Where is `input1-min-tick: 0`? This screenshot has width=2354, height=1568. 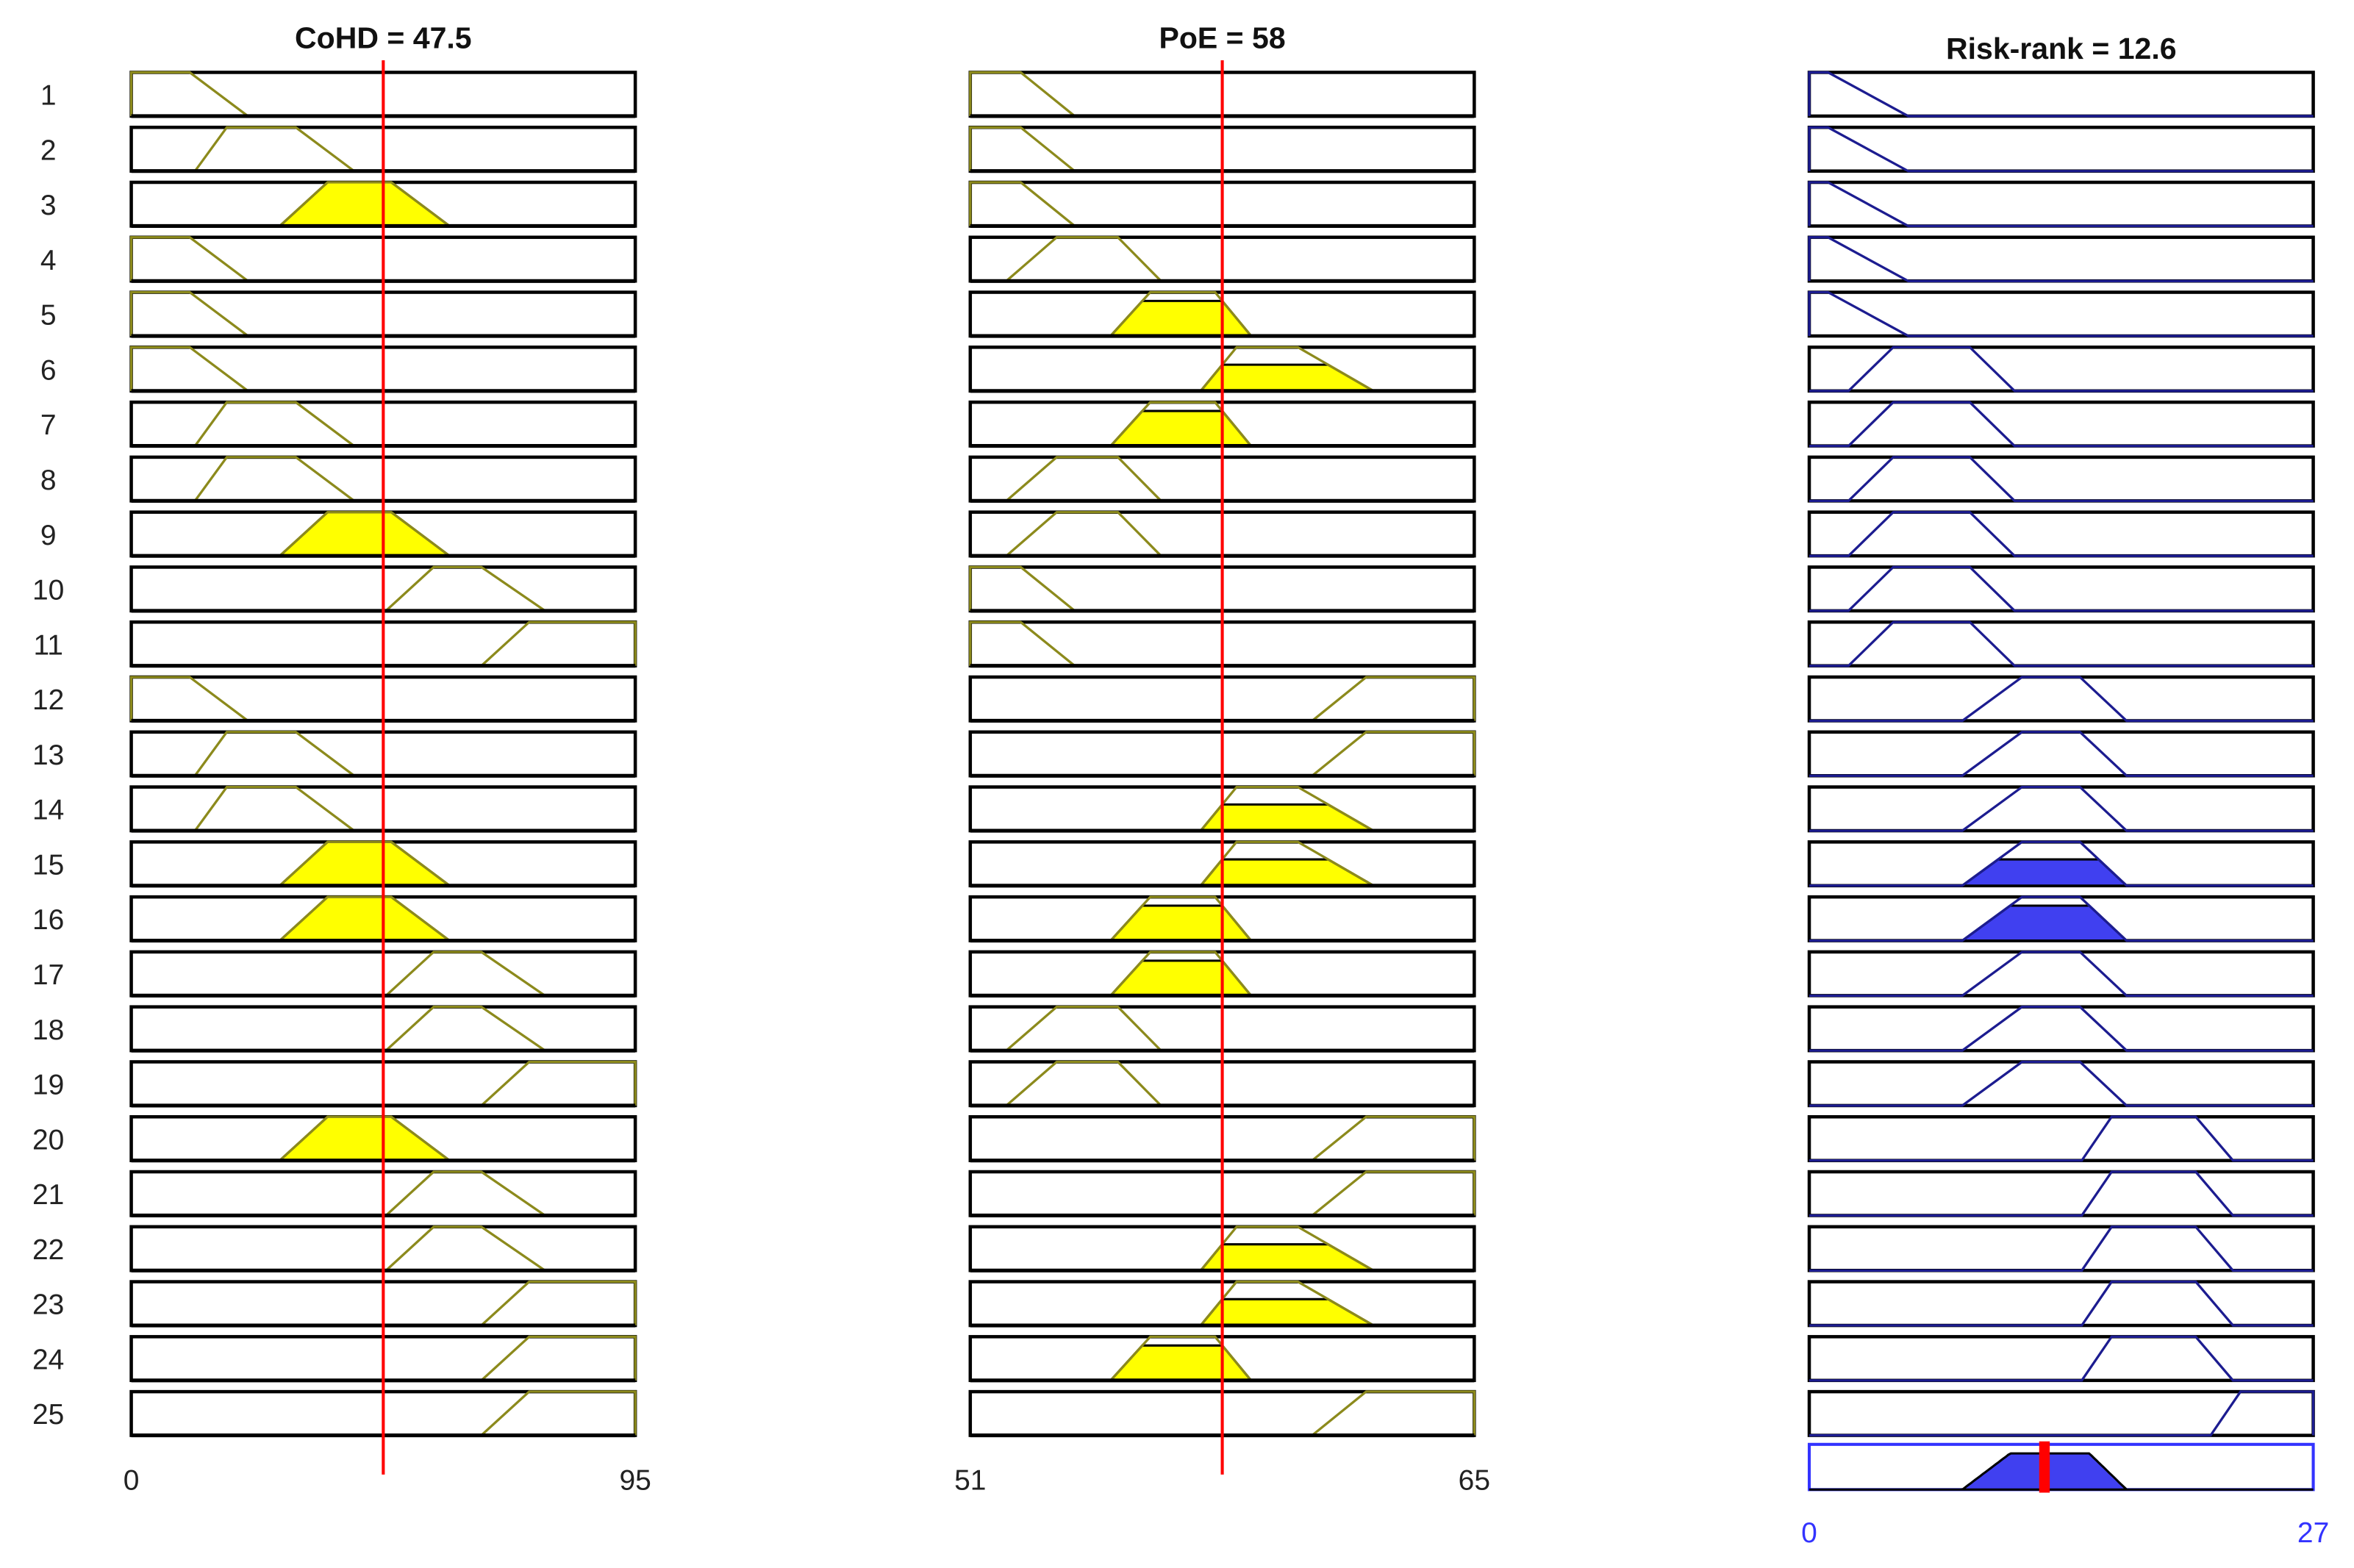 input1-min-tick: 0 is located at coordinates (132, 1480).